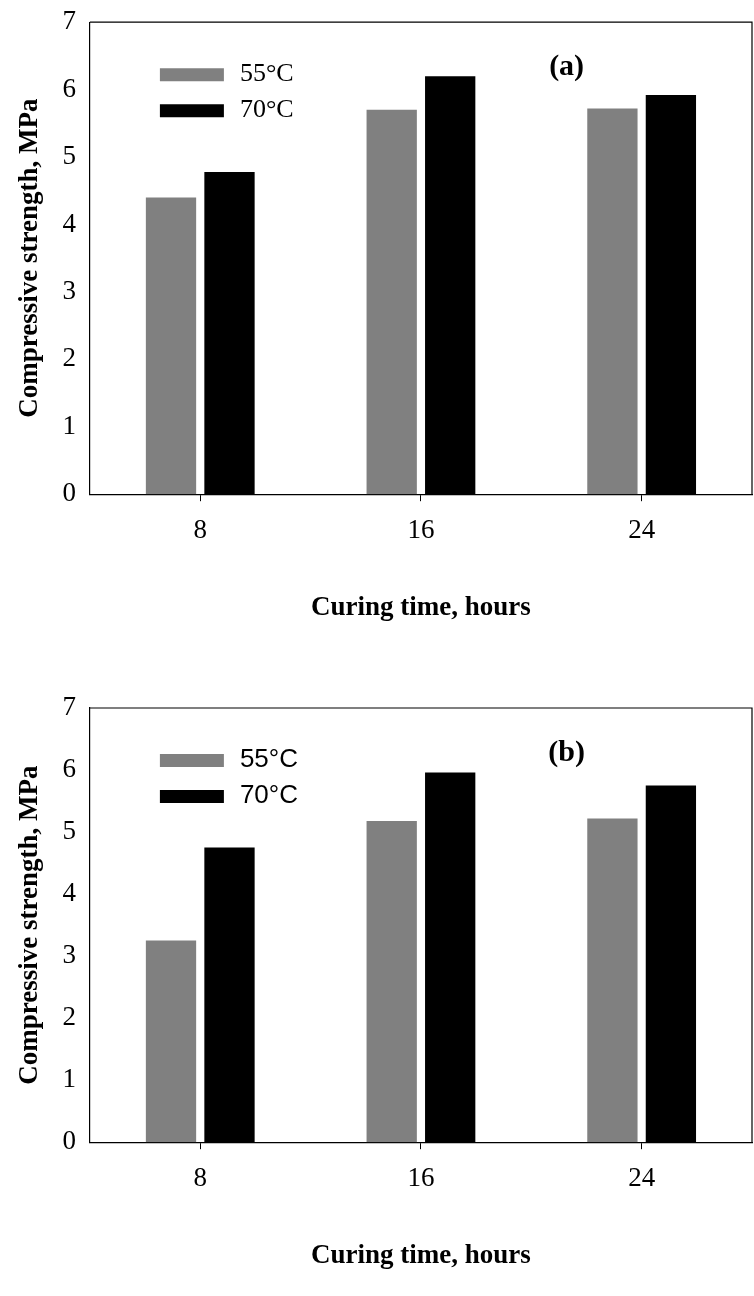 Image resolution: width=754 pixels, height=1296 pixels. I want to click on annotation: (a), so click(567, 64).